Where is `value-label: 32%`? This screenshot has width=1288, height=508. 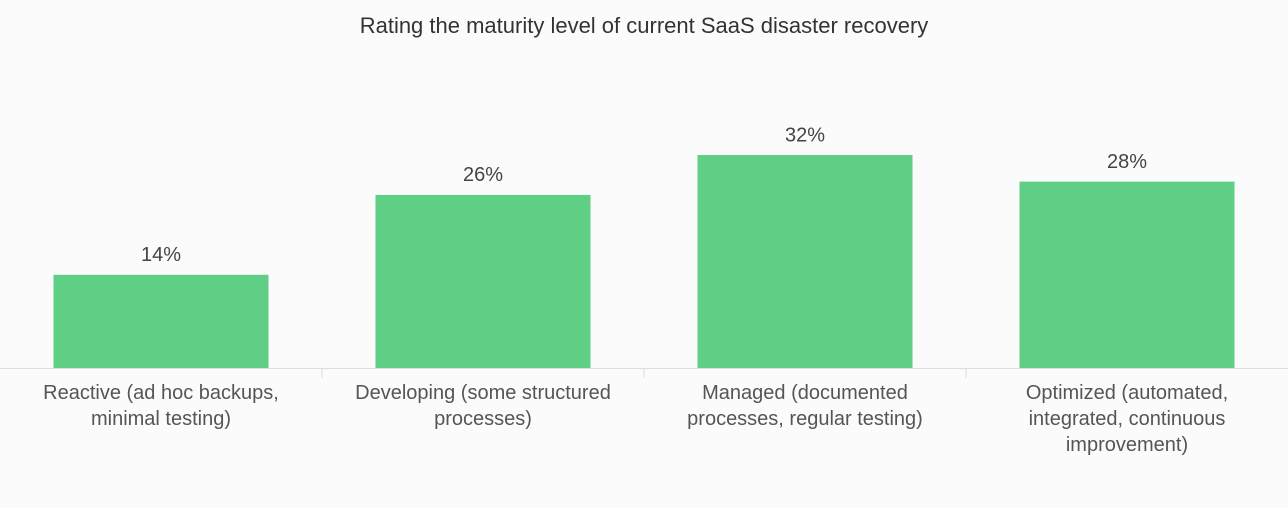 value-label: 32% is located at coordinates (805, 135).